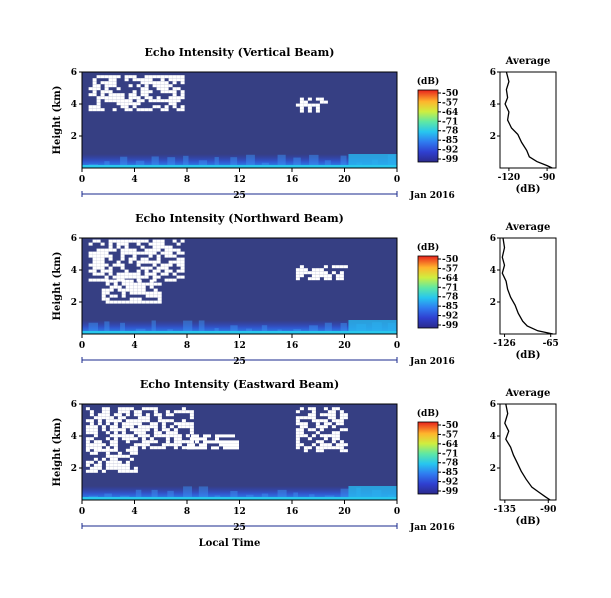 The image size is (611, 598). I want to click on profile-x-tick-label: -90, so click(547, 178).